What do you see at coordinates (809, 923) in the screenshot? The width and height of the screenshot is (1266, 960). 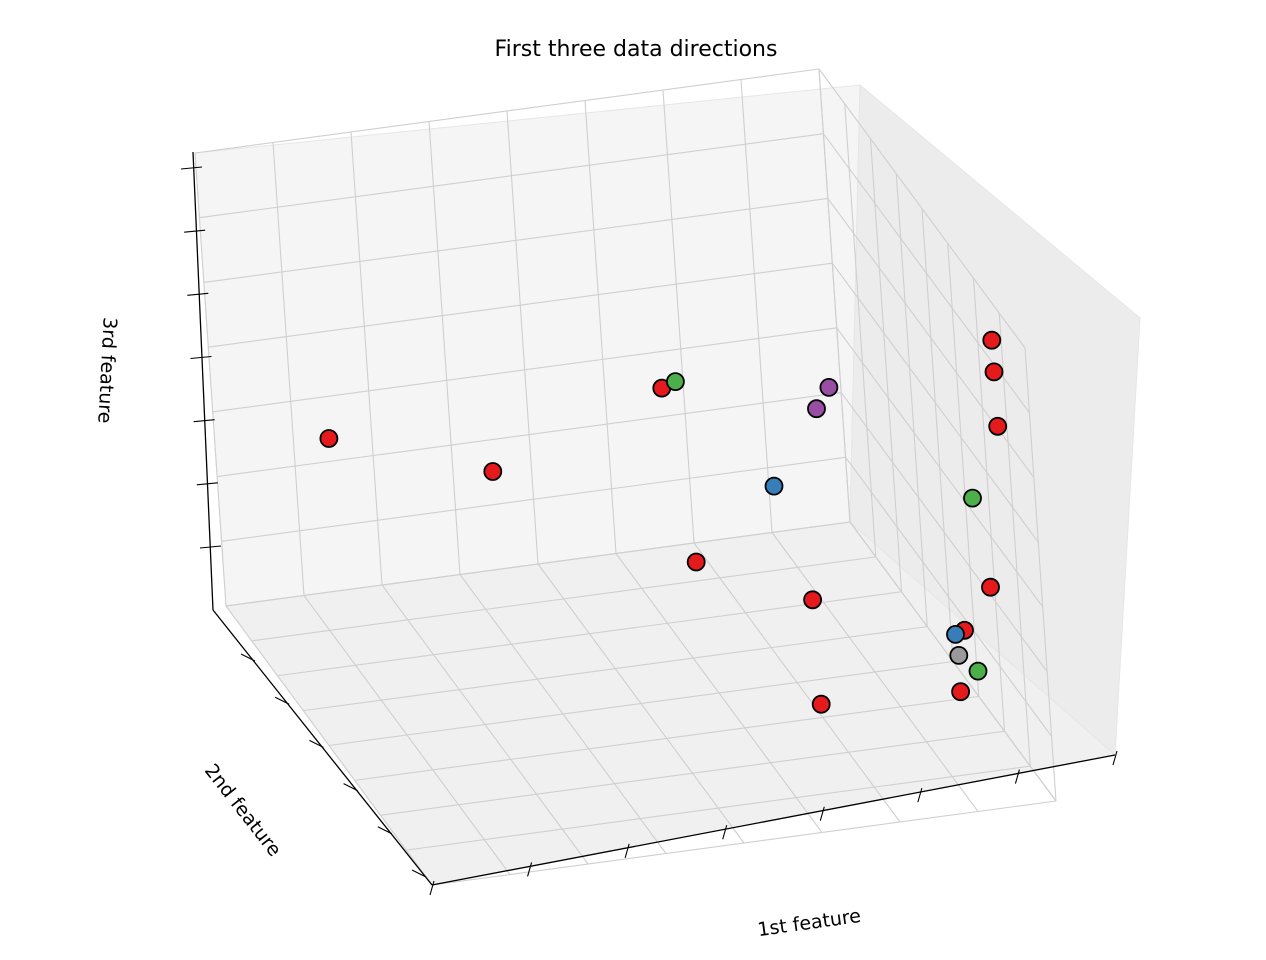 I see `x-axis-label: 1st feature` at bounding box center [809, 923].